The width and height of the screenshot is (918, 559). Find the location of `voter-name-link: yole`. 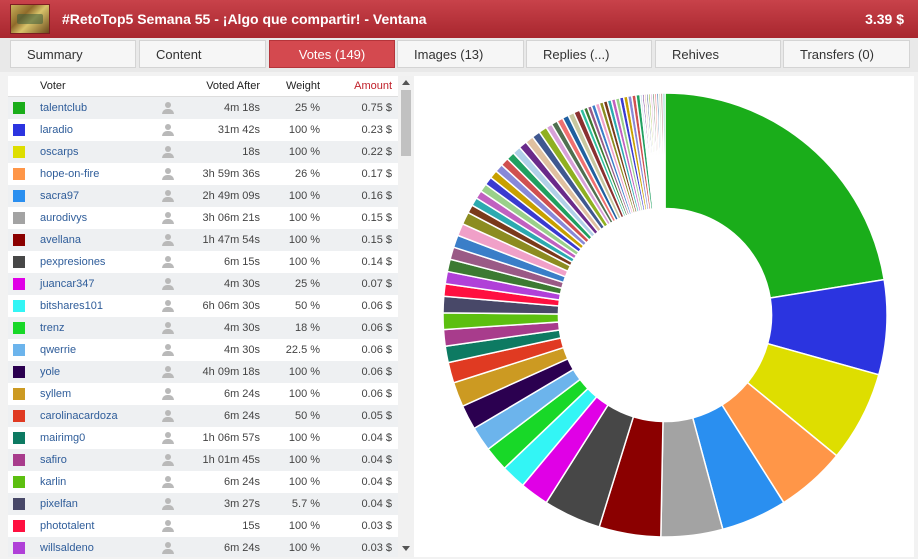

voter-name-link: yole is located at coordinates (93, 372).